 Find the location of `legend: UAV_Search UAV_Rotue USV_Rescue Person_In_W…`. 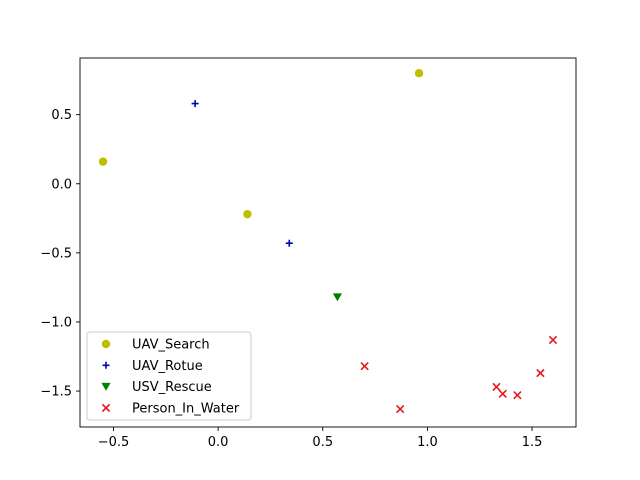

legend: UAV_Search UAV_Rotue USV_Rescue Person_In_W… is located at coordinates (169, 376).